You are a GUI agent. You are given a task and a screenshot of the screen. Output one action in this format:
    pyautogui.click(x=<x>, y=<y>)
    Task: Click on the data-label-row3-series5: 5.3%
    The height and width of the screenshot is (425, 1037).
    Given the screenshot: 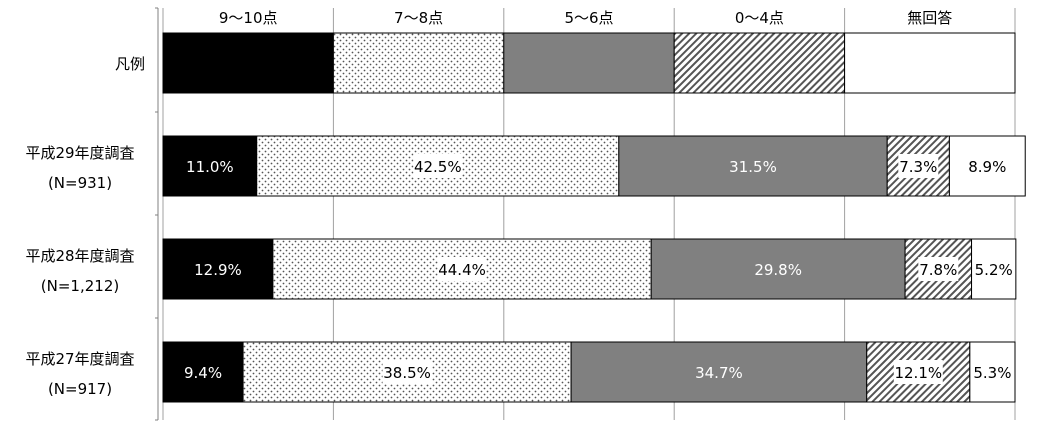 What is the action you would take?
    pyautogui.click(x=992, y=373)
    